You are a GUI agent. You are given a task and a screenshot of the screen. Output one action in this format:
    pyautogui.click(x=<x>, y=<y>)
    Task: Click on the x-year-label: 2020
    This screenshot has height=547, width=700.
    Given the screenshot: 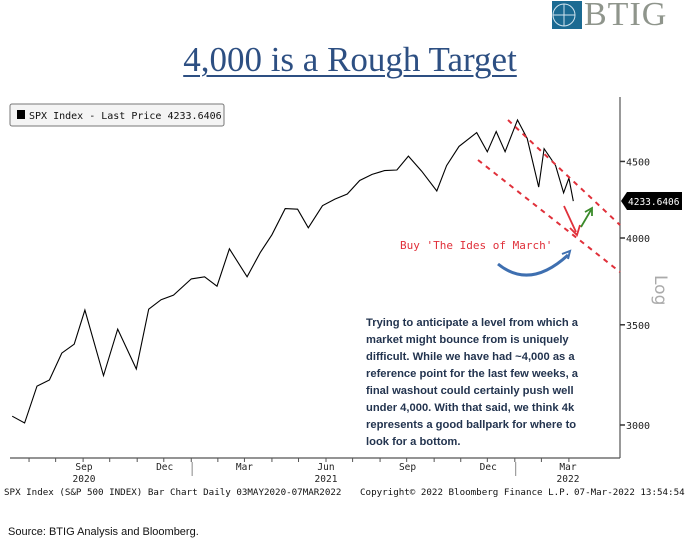 What is the action you would take?
    pyautogui.click(x=84, y=479)
    